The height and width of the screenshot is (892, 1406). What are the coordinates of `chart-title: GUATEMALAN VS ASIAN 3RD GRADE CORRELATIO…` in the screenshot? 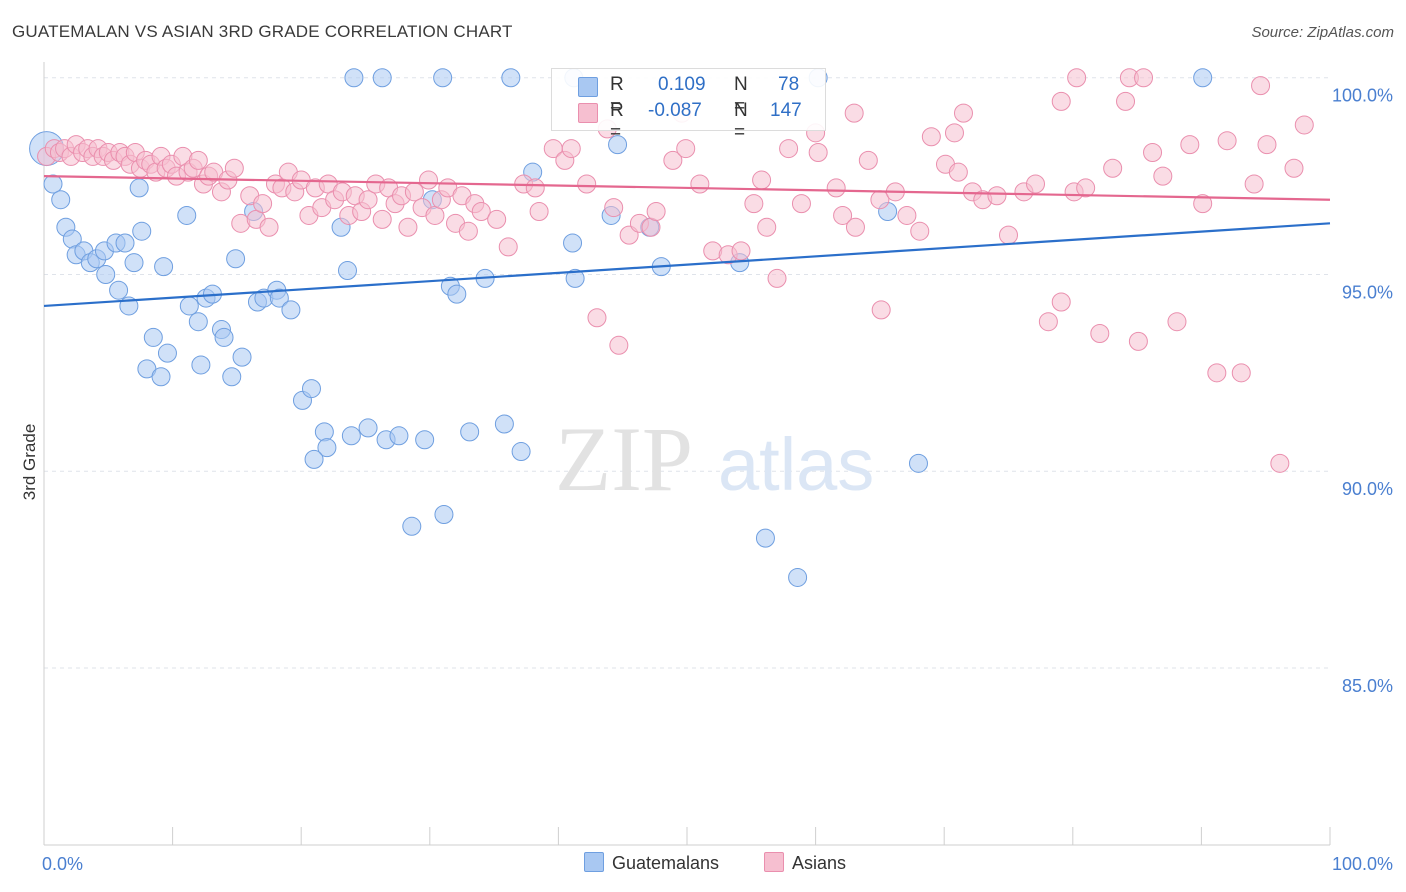 It's located at (262, 31).